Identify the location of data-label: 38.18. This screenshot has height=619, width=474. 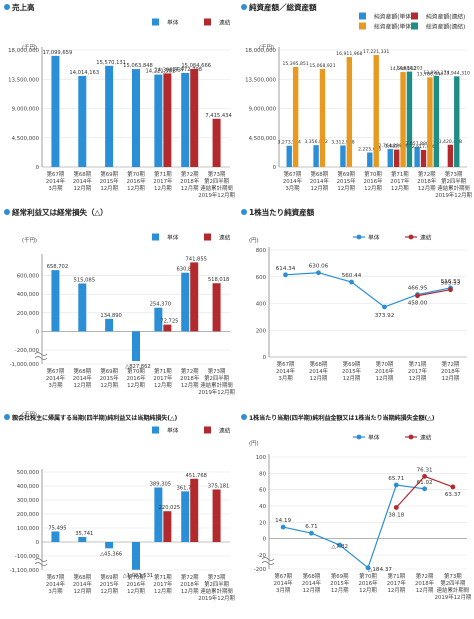
(396, 515).